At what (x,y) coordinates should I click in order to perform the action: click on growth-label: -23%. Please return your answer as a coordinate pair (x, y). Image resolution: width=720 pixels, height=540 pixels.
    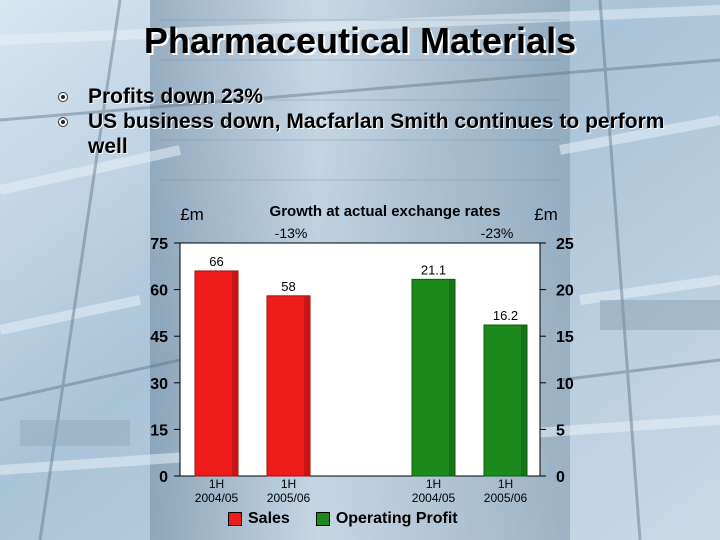
    Looking at the image, I should click on (497, 233).